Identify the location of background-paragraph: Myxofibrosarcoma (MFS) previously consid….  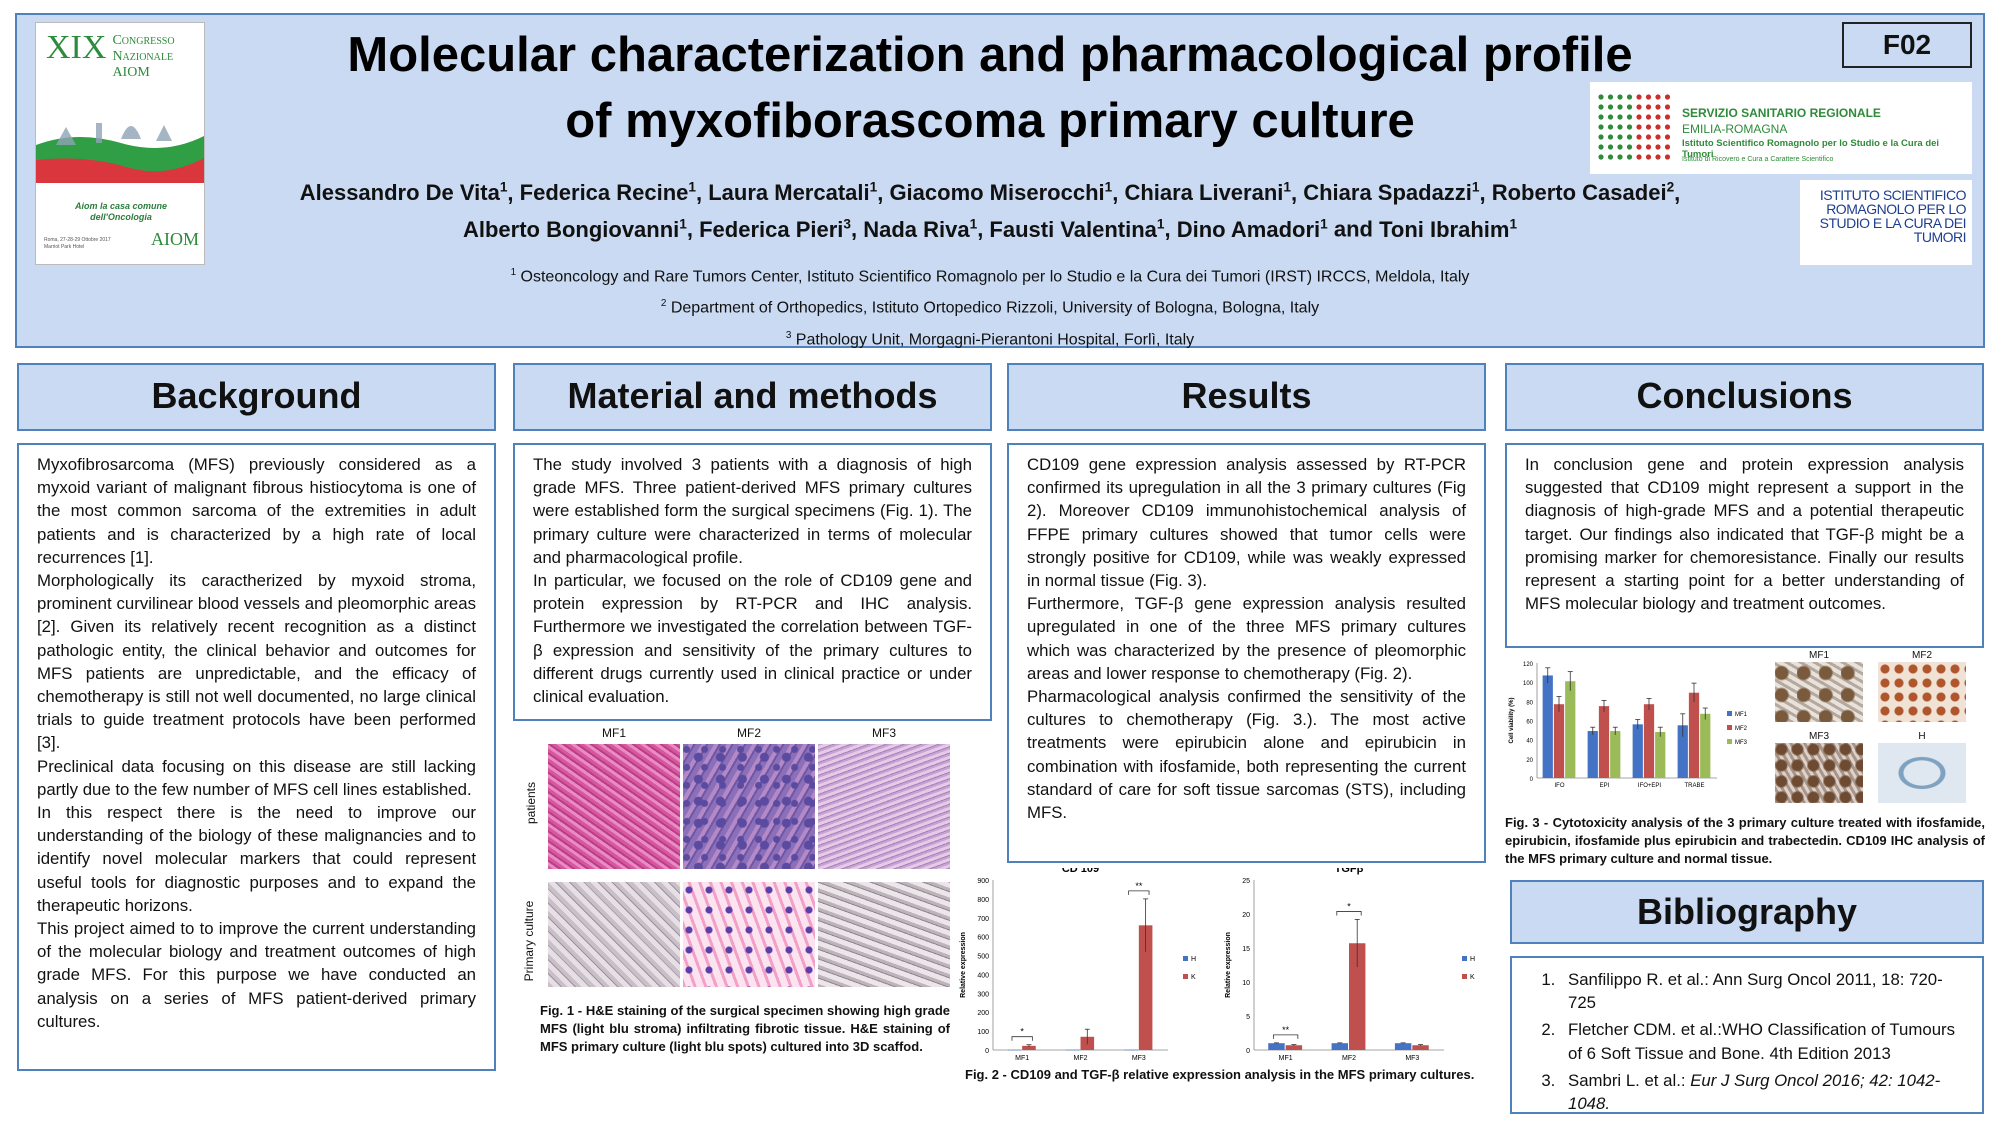
(256, 511).